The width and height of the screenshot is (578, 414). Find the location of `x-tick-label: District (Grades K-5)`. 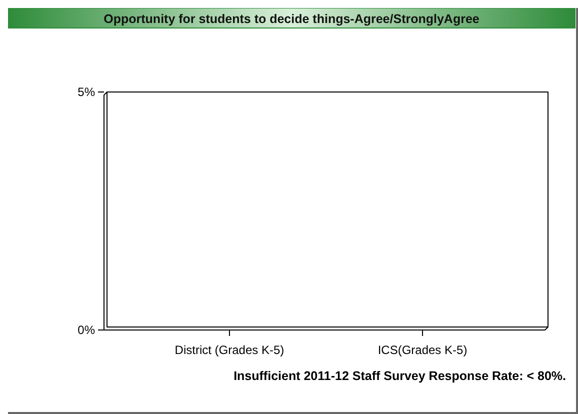

x-tick-label: District (Grades K-5) is located at coordinates (229, 350).